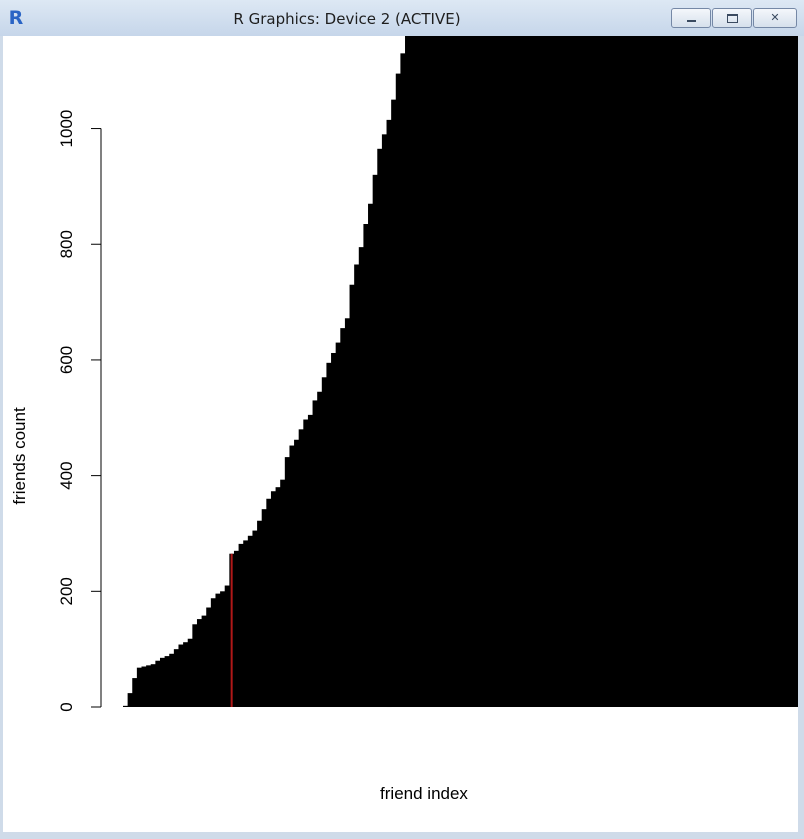  I want to click on y-tick-label: 0, so click(66, 706).